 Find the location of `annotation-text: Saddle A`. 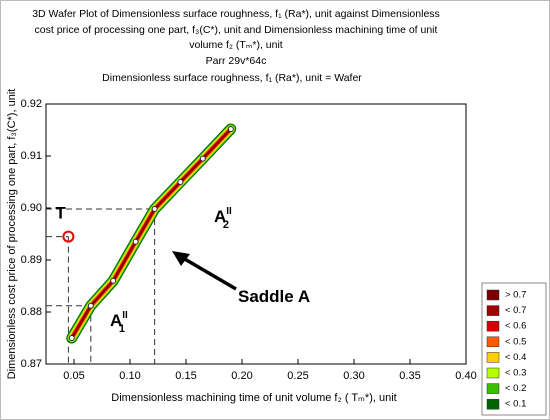

annotation-text: Saddle A is located at coordinates (274, 296).